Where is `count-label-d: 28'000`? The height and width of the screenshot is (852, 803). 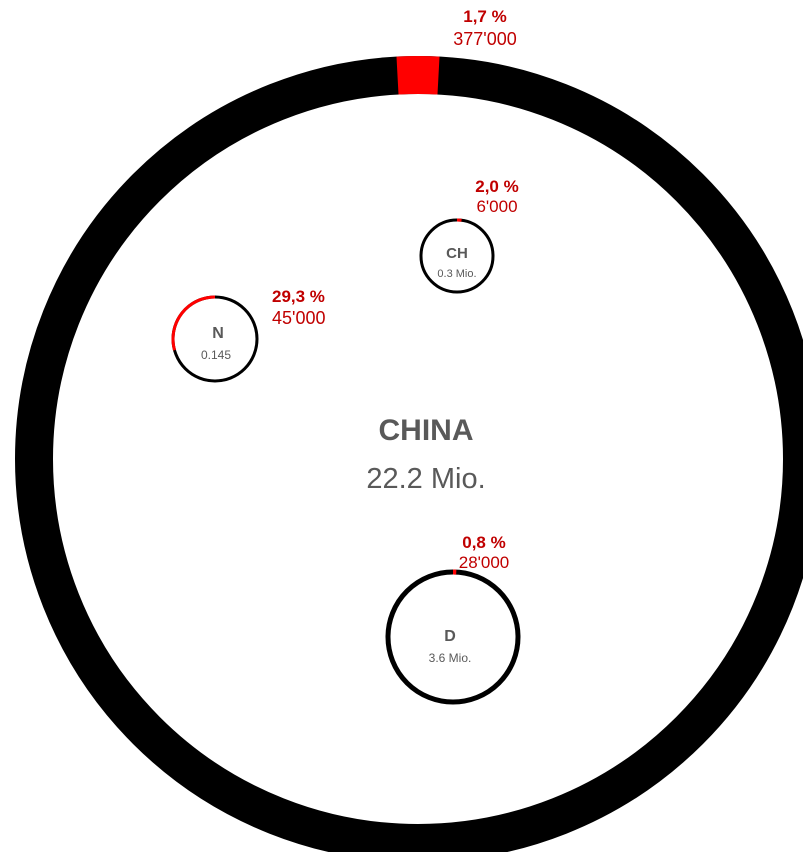 count-label-d: 28'000 is located at coordinates (484, 562).